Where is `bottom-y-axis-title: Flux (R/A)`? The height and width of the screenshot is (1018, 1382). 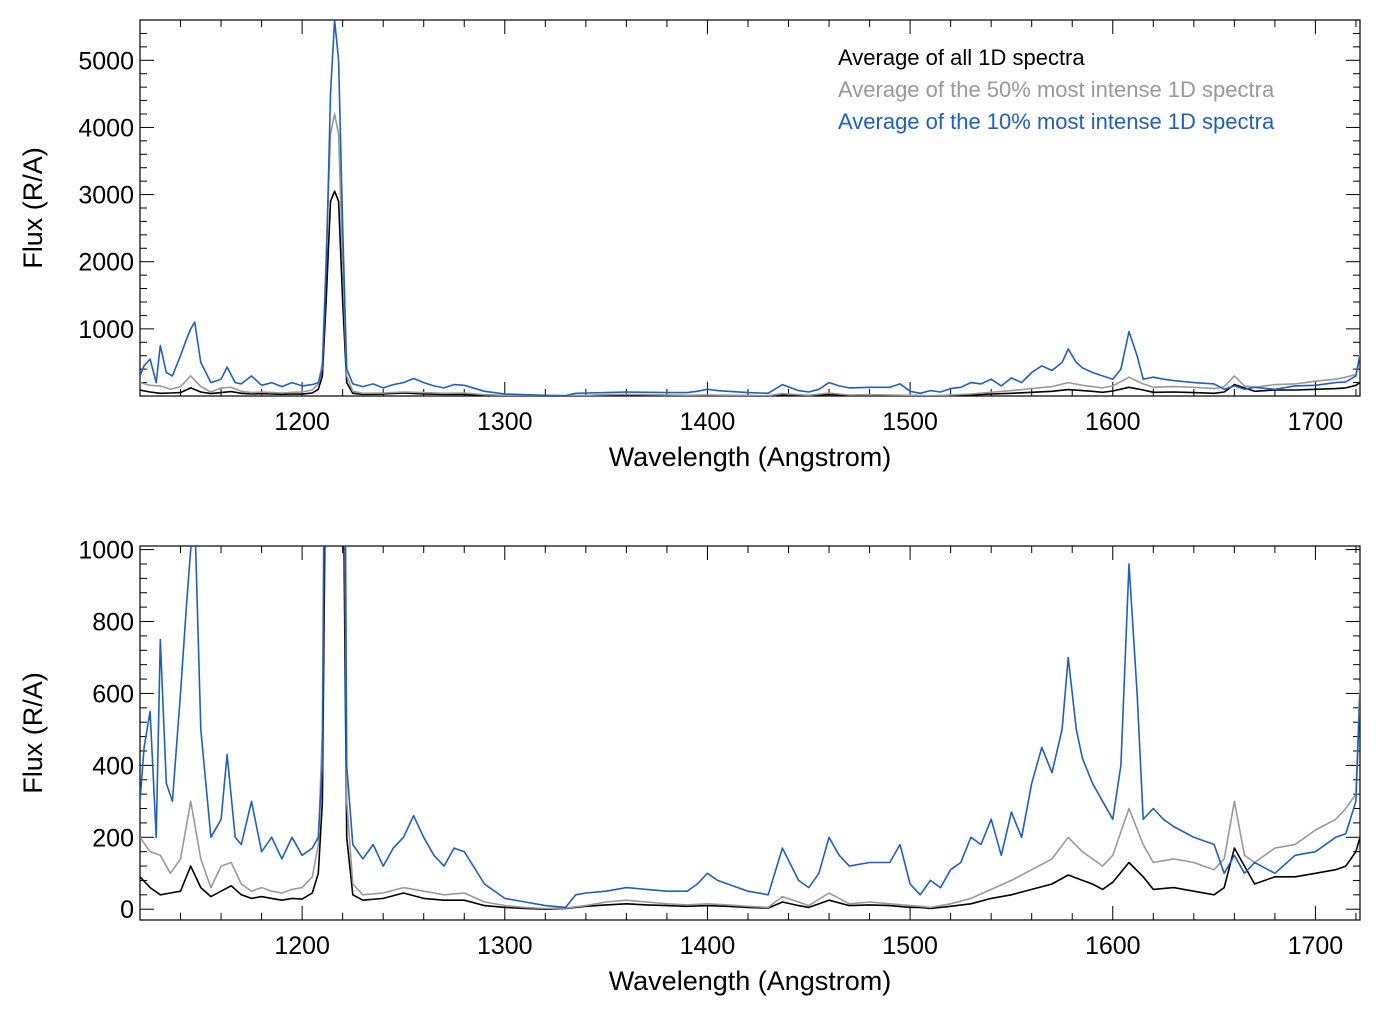 bottom-y-axis-title: Flux (R/A) is located at coordinates (33, 733).